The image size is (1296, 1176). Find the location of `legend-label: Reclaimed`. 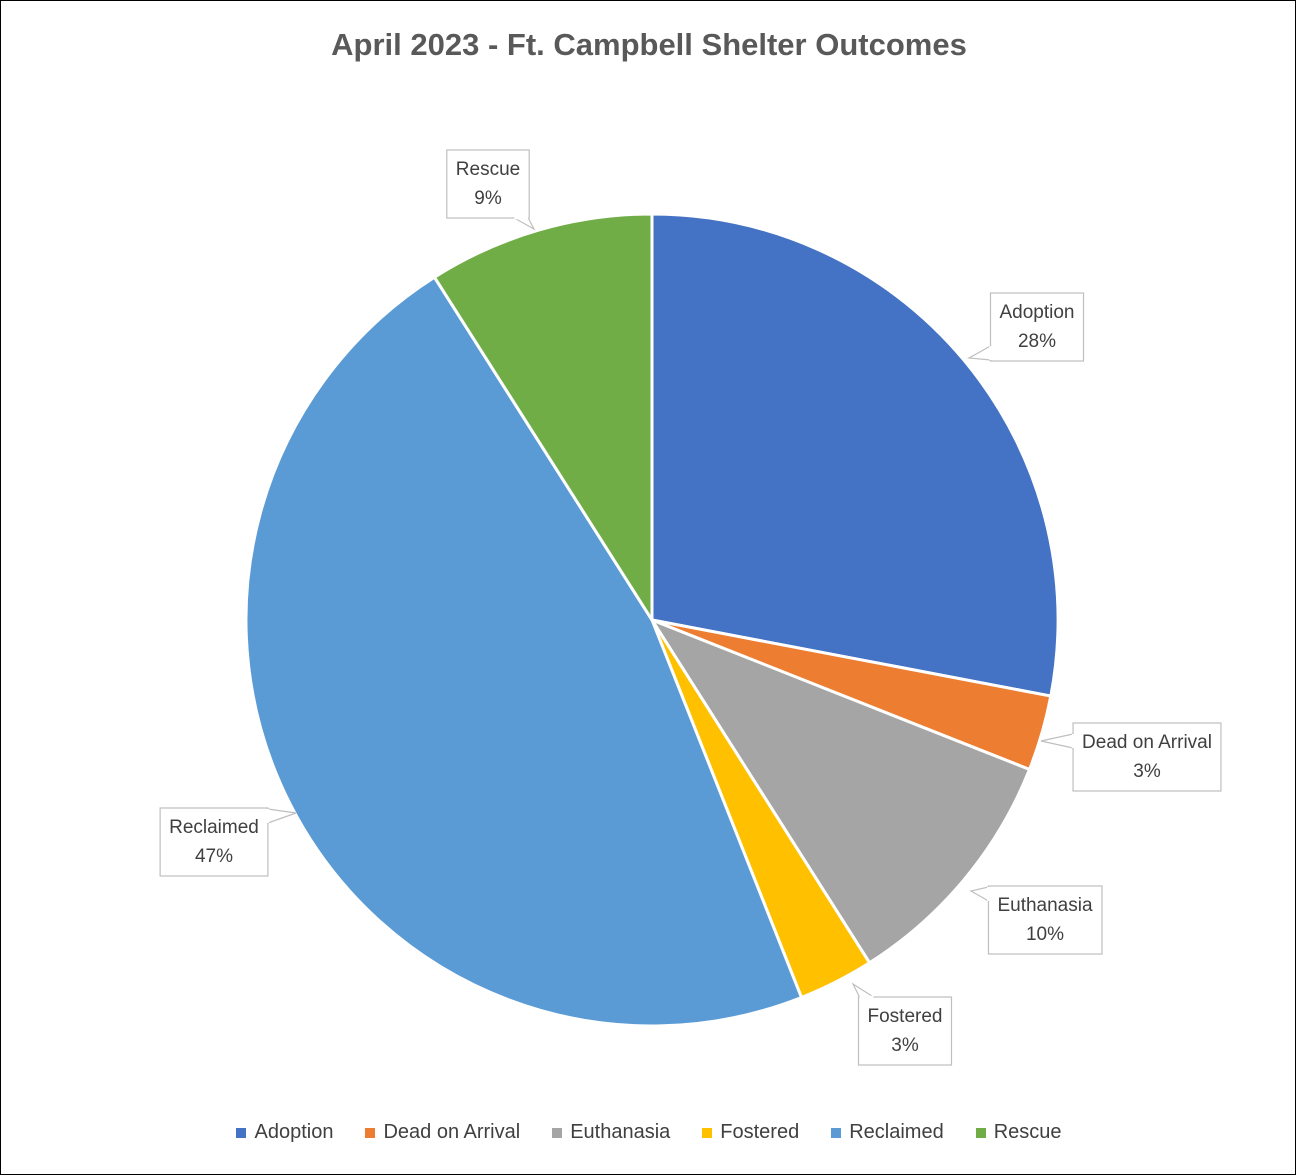

legend-label: Reclaimed is located at coordinates (896, 1132).